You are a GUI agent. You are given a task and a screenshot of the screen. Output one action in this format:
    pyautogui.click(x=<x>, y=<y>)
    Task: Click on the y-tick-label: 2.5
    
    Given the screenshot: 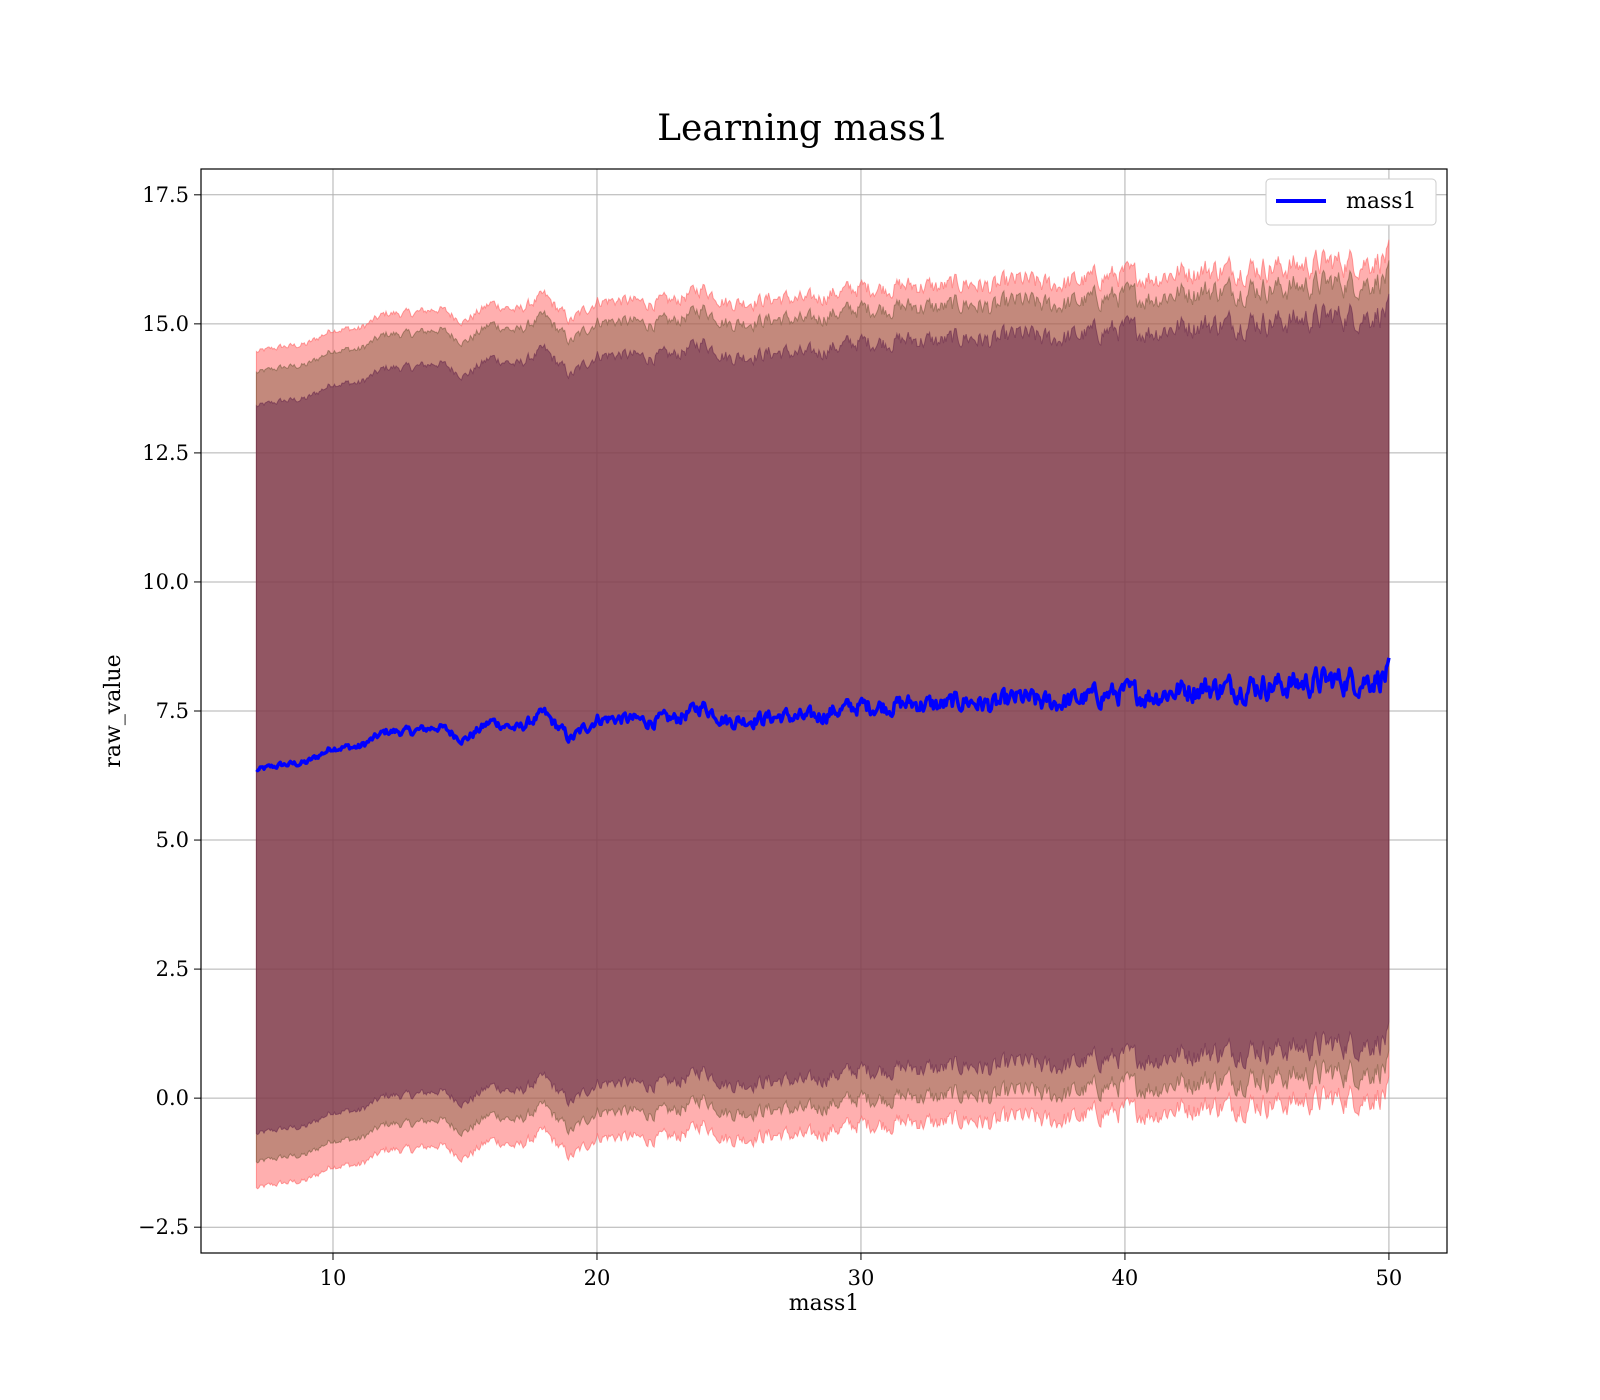 What is the action you would take?
    pyautogui.click(x=172, y=969)
    